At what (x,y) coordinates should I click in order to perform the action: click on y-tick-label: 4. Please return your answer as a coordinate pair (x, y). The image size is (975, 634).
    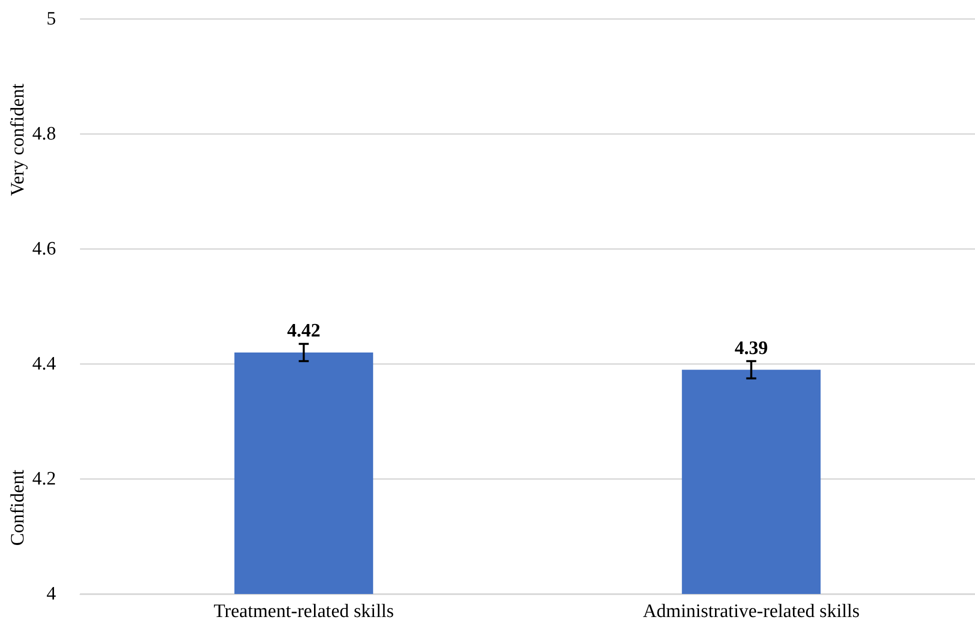
    Looking at the image, I should click on (51, 594).